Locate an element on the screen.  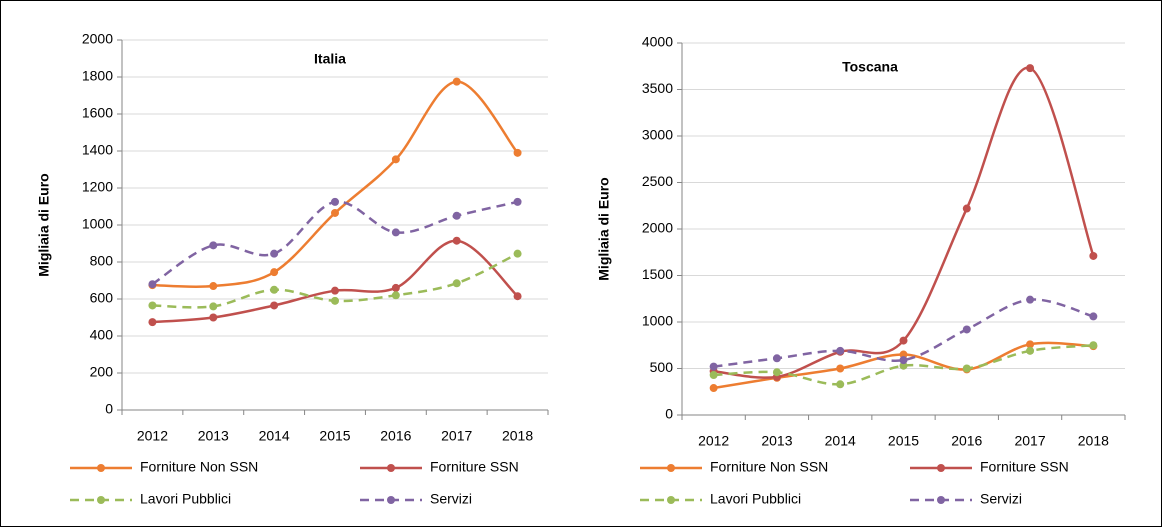
y-tick-label: 3000 is located at coordinates (657, 135).